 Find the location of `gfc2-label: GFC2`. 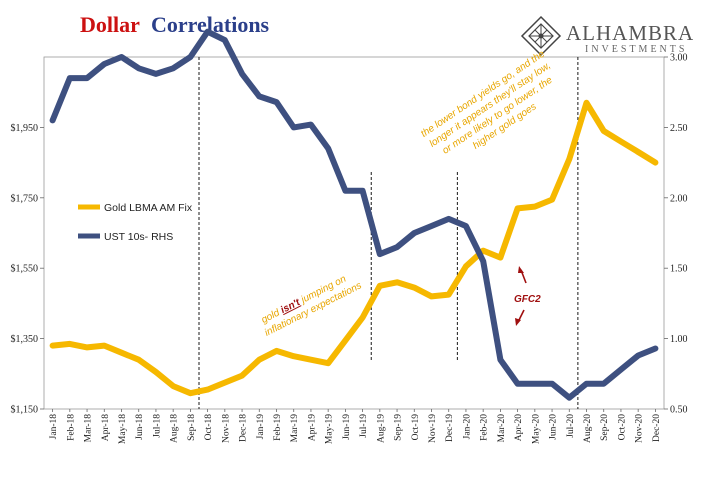

gfc2-label: GFC2 is located at coordinates (527, 299).